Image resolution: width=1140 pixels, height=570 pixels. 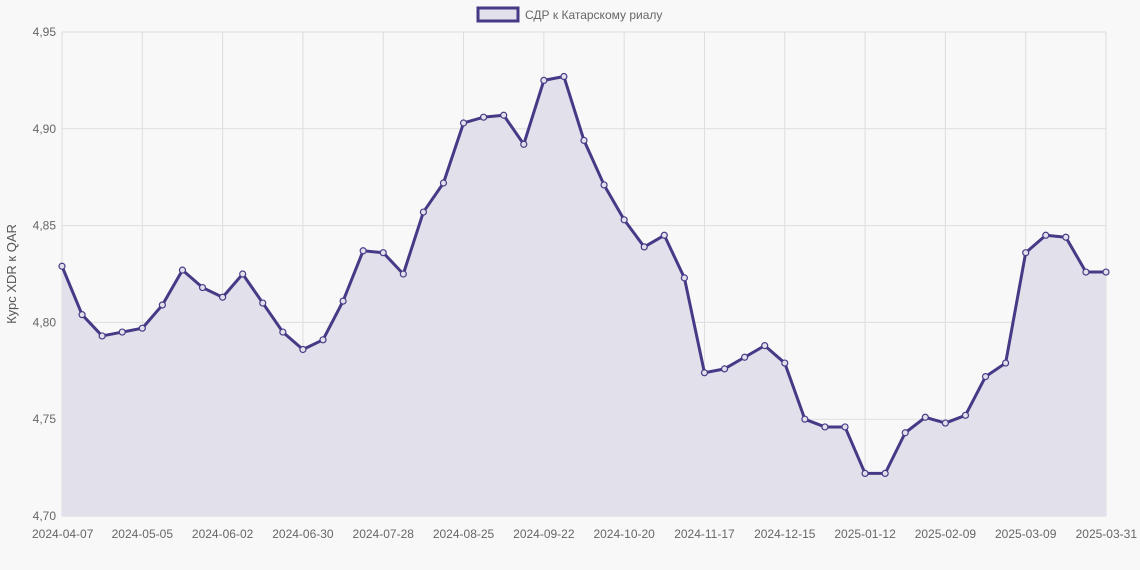 What do you see at coordinates (143, 534) in the screenshot?
I see `x-tick-label: 2024-05-05` at bounding box center [143, 534].